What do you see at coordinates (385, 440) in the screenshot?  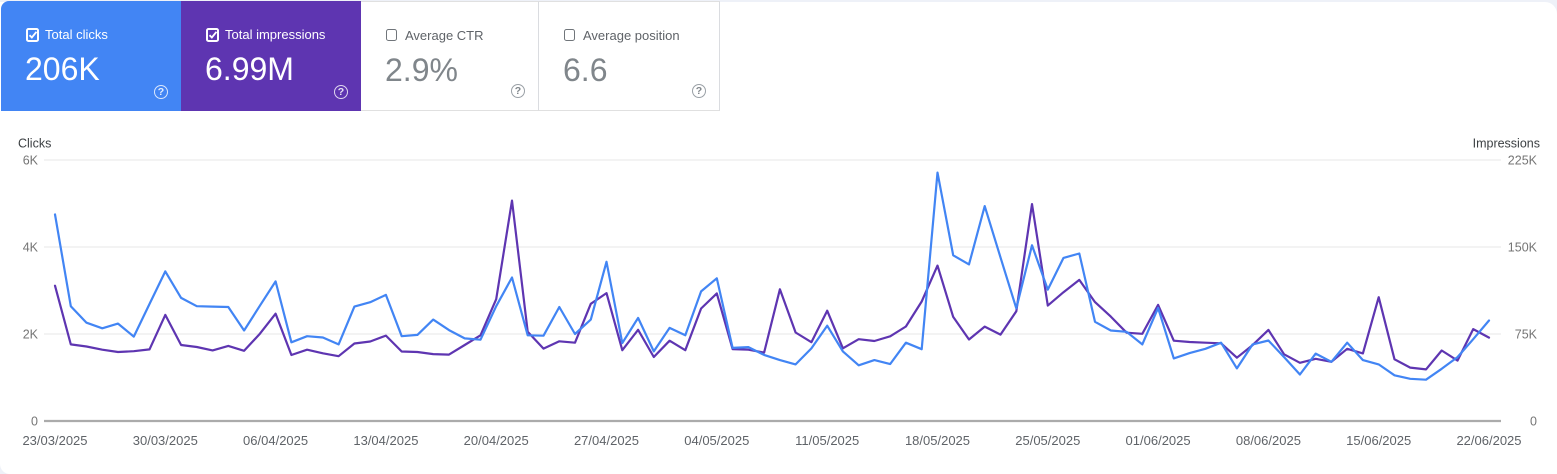 I see `svg-text: 13/04/2025` at bounding box center [385, 440].